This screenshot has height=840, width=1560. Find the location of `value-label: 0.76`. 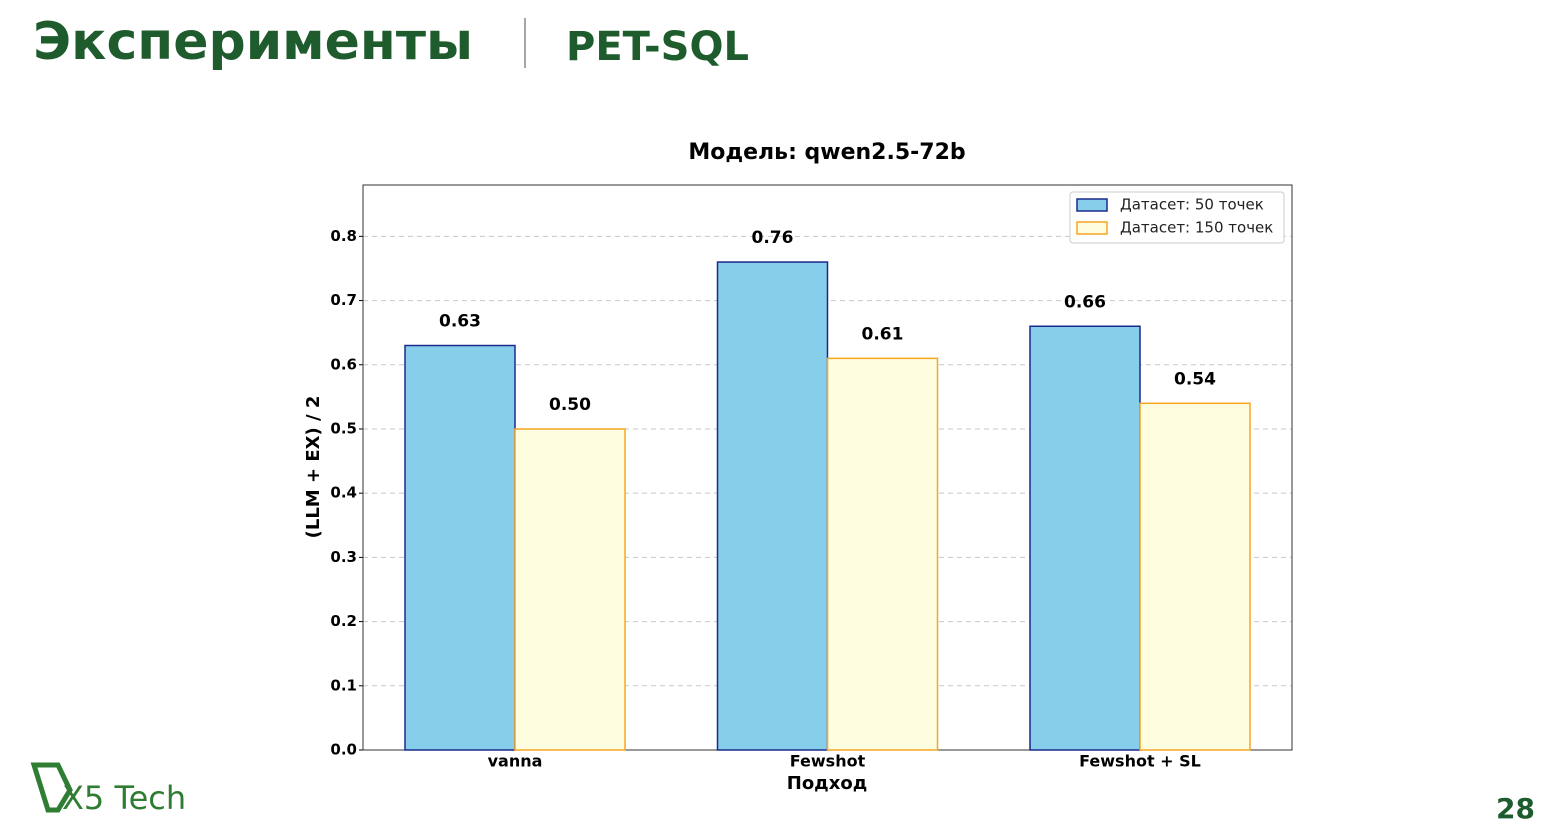

value-label: 0.76 is located at coordinates (773, 238).